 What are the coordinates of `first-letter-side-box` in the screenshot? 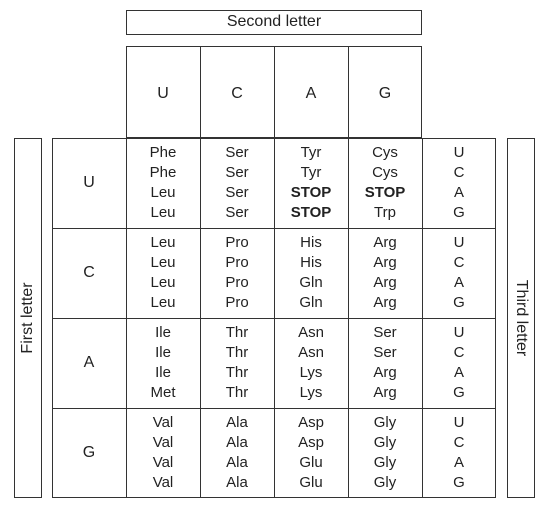 It's located at (28, 318).